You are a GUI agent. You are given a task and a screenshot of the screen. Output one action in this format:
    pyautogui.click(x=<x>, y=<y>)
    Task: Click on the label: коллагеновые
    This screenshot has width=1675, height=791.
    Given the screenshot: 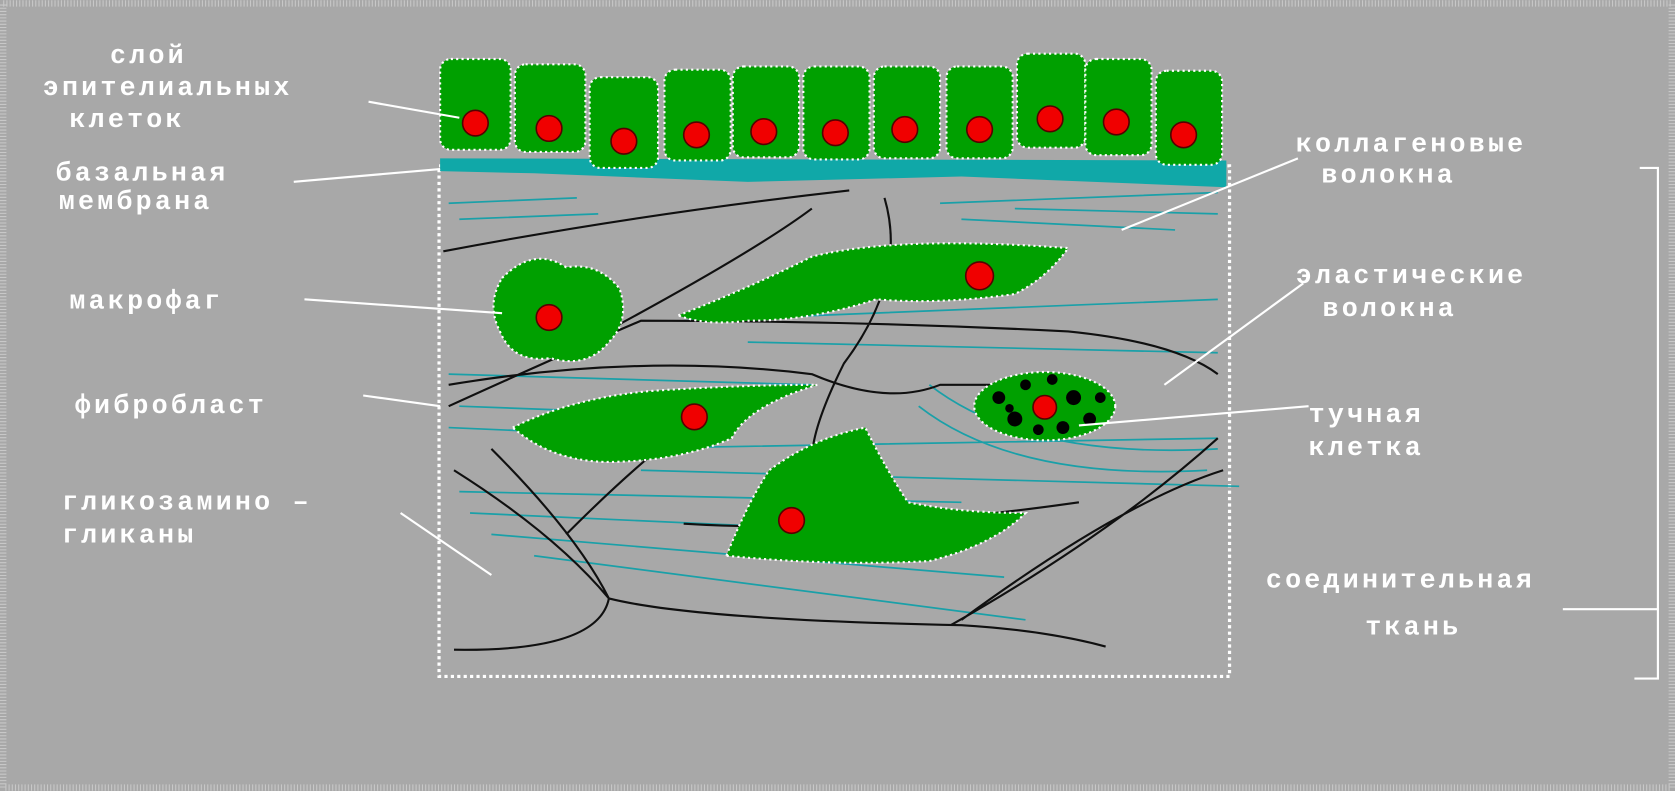 What is the action you would take?
    pyautogui.click(x=1411, y=146)
    